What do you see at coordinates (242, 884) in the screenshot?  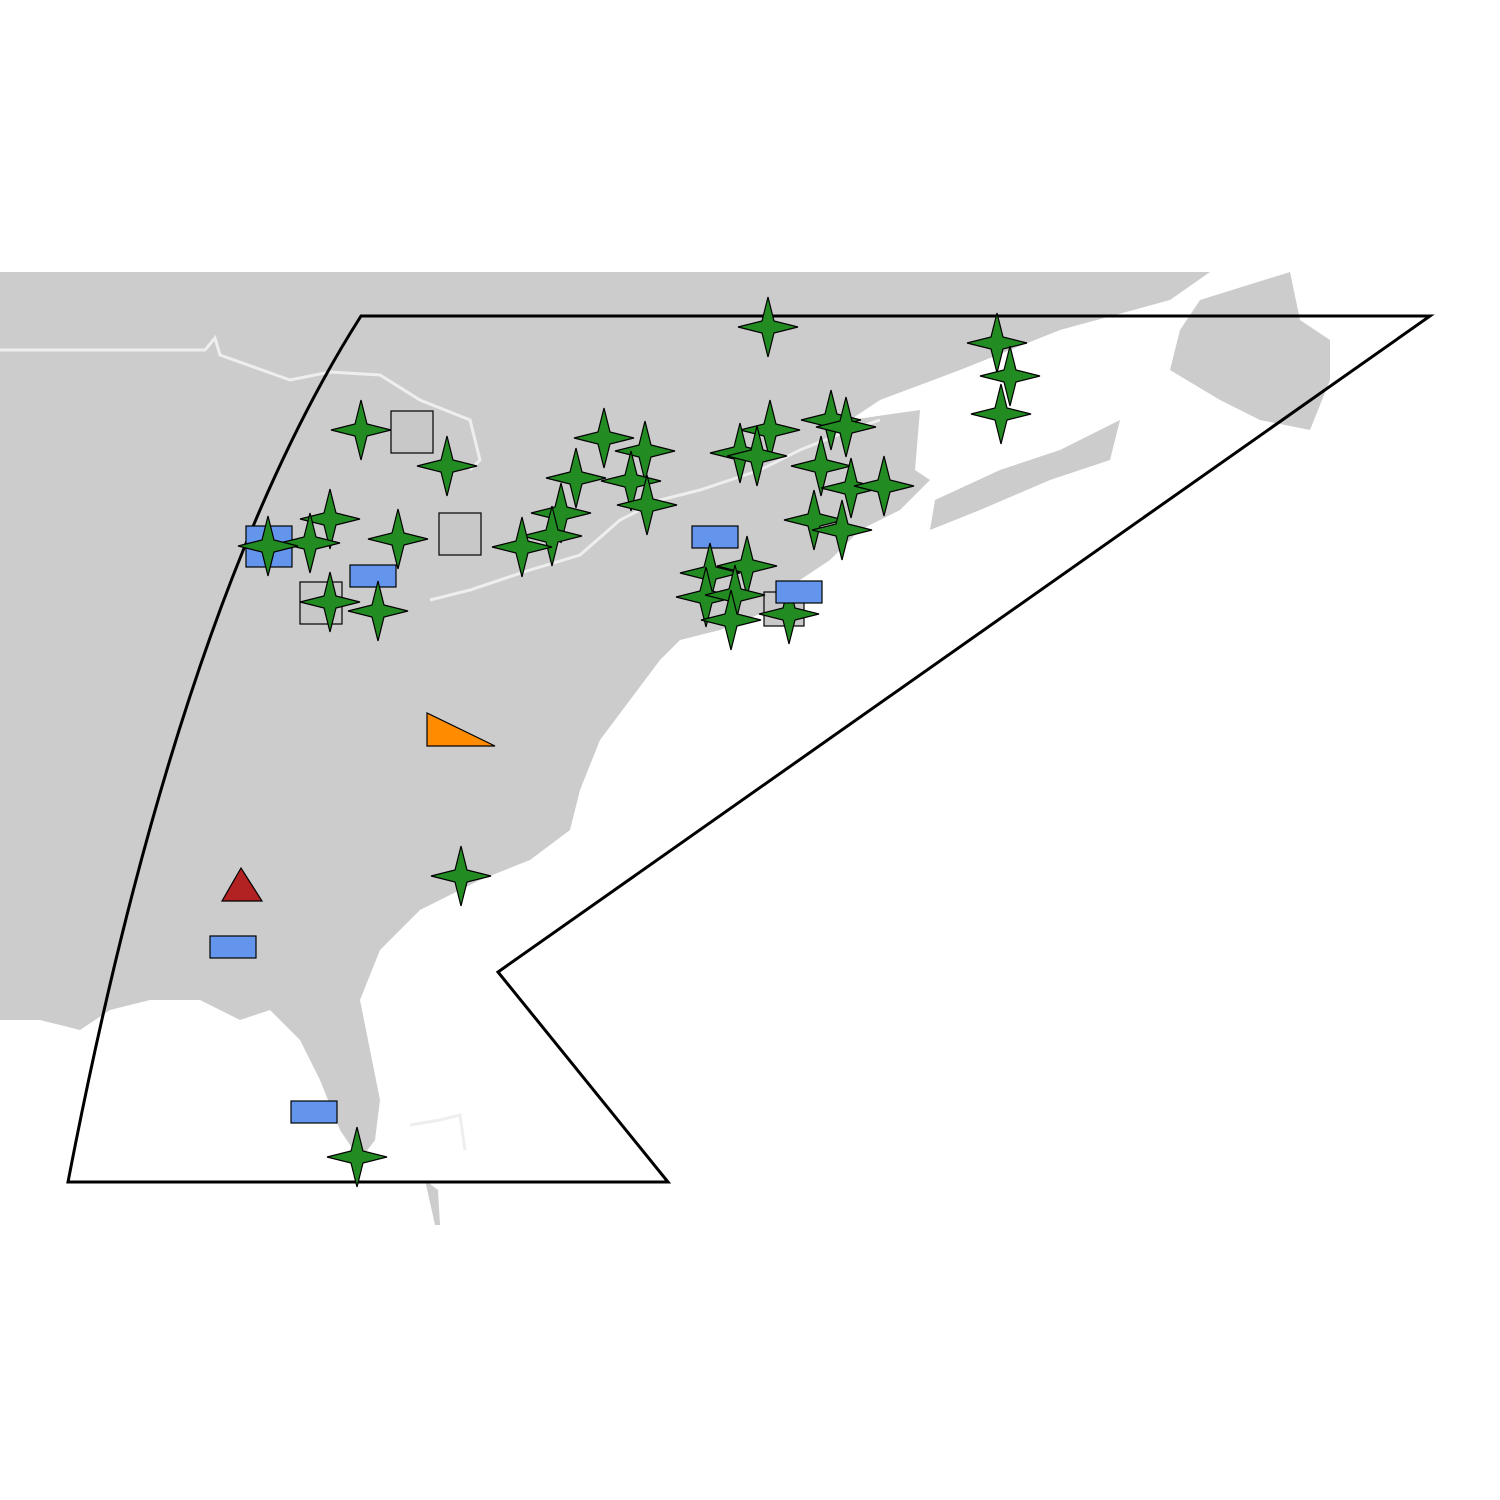 I see `red-triangle-marker` at bounding box center [242, 884].